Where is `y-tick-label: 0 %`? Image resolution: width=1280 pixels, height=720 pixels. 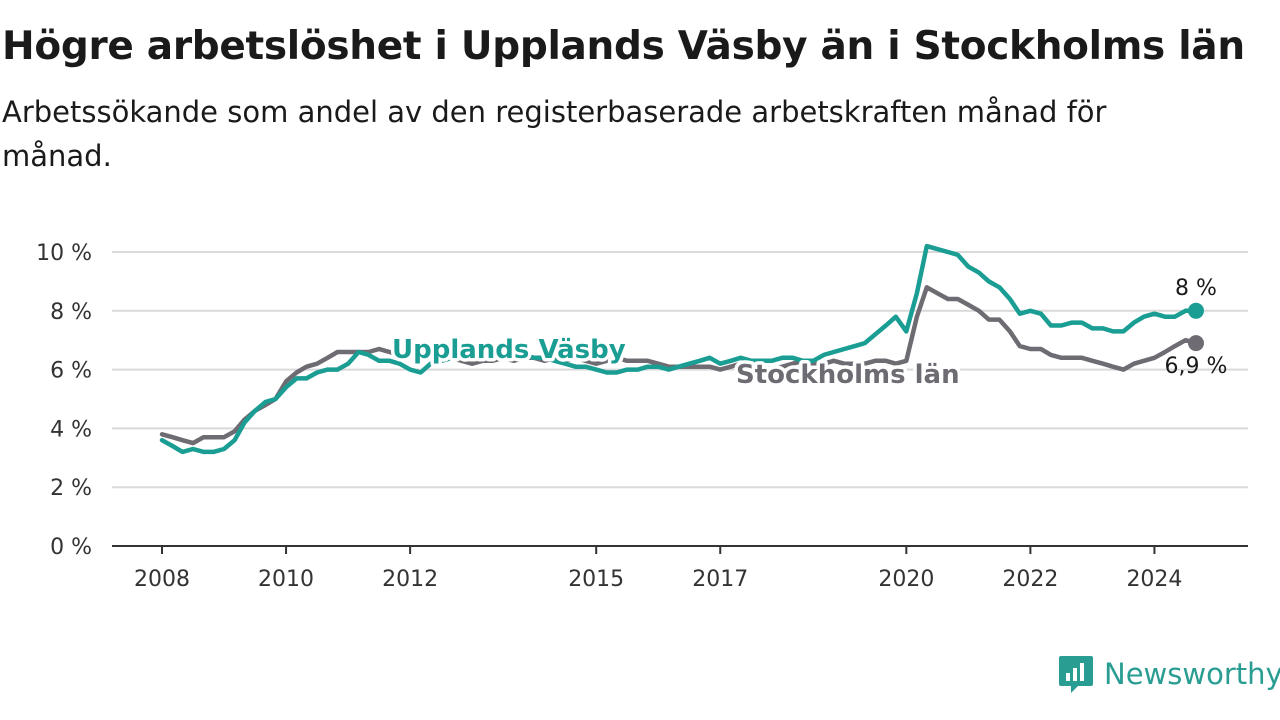
y-tick-label: 0 % is located at coordinates (71, 547).